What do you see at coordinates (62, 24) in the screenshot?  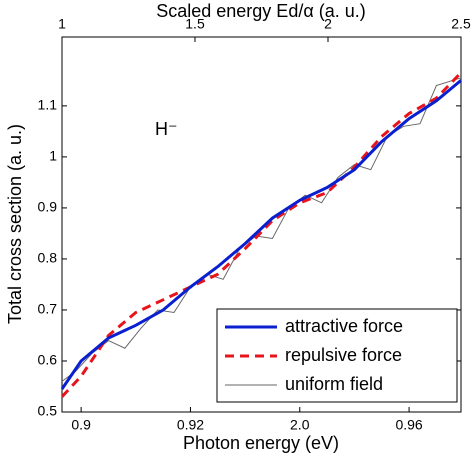 I see `x2-tick-label: 1` at bounding box center [62, 24].